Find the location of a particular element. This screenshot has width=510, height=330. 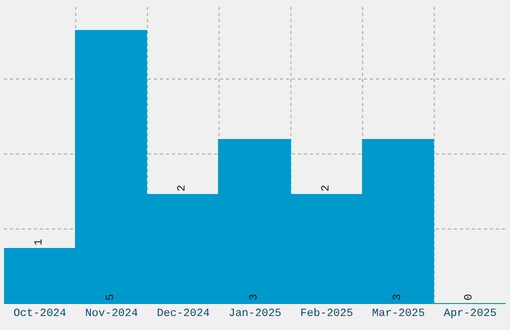

data-label: 0 is located at coordinates (470, 297).